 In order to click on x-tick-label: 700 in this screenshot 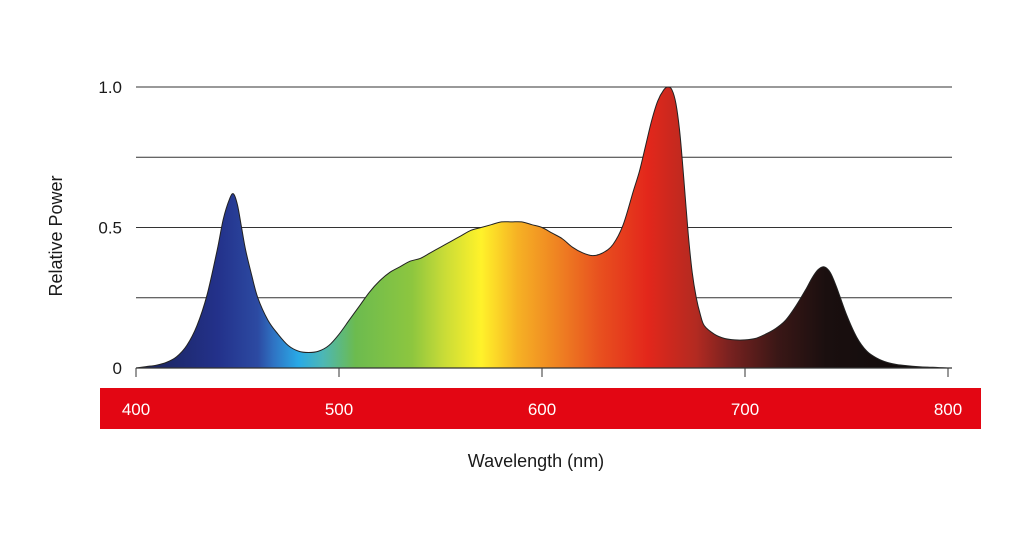, I will do `click(745, 409)`.